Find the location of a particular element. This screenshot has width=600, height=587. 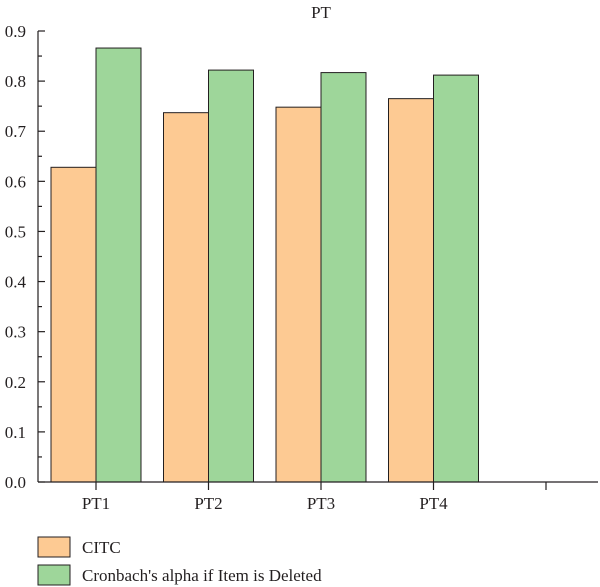

y-tick-label: 0.9 is located at coordinates (15, 31).